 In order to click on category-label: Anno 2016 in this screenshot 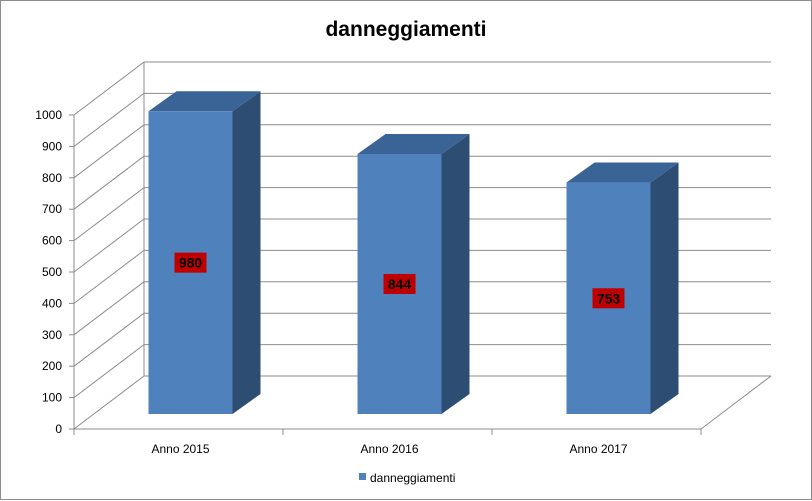, I will do `click(389, 449)`.